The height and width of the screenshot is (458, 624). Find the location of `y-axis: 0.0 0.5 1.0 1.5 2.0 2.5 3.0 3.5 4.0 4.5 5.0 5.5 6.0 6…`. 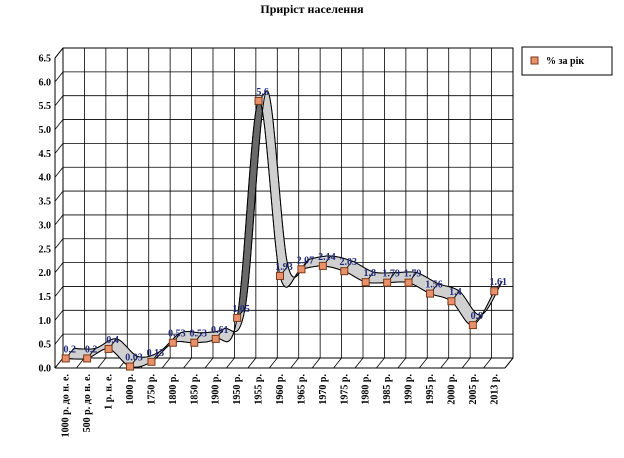

y-axis: 0.0 0.5 1.0 1.5 2.0 2.5 3.0 3.5 4.0 4.5 5.0 5.5 6.0 6… is located at coordinates (45, 214).